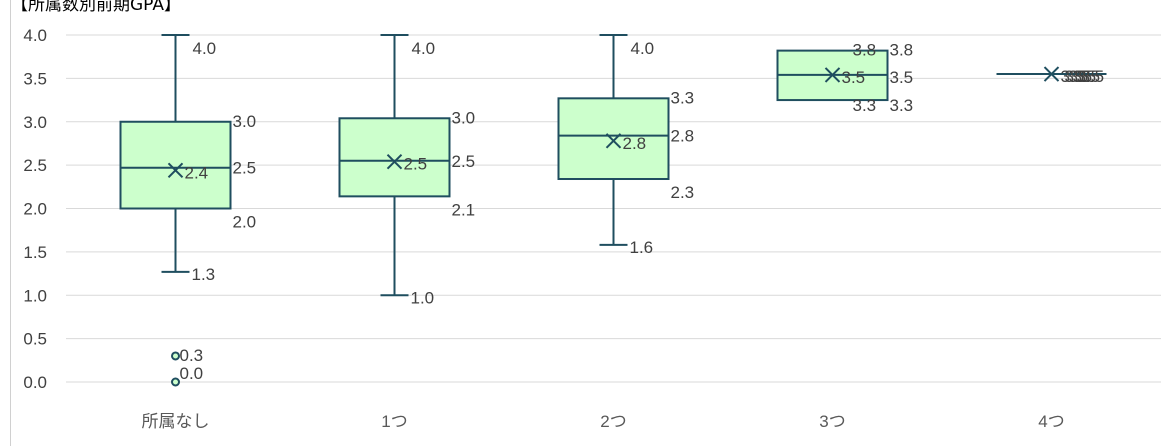 This screenshot has height=446, width=1172. Describe the element at coordinates (35, 165) in the screenshot. I see `y-tick-label: 2.5` at that location.